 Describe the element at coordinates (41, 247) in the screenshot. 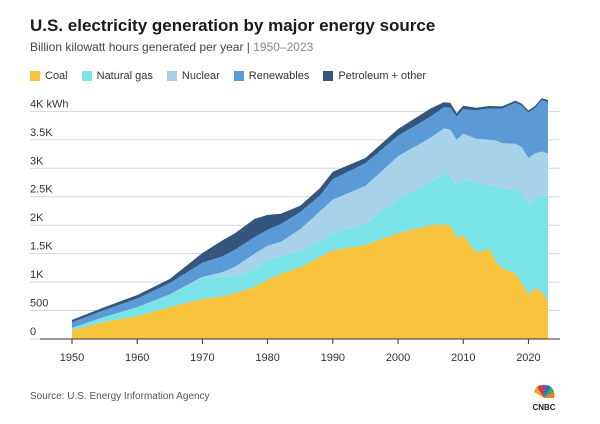

I see `y-tick-label: 1.5K` at that location.